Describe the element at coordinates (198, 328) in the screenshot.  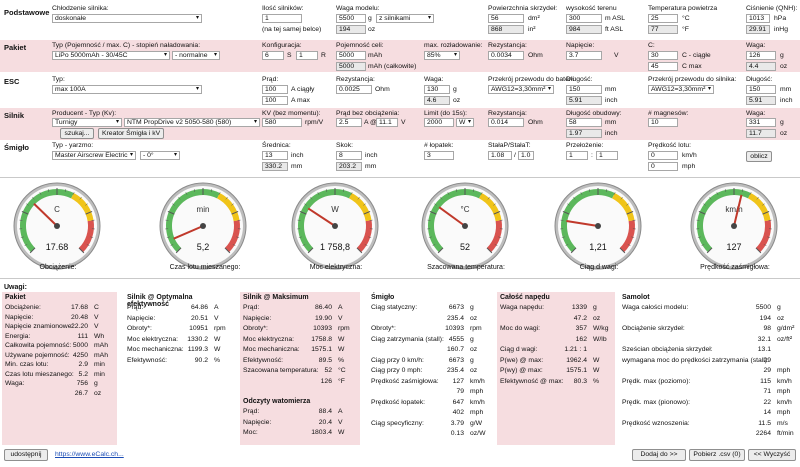
I see `result-value: 10951` at that location.